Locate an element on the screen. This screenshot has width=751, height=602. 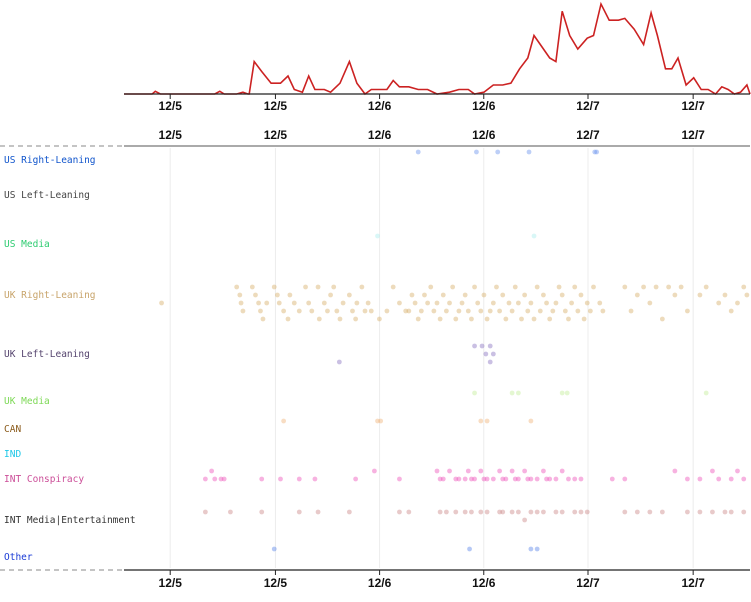
category-label: US Right-Leaning is located at coordinates (50, 160).